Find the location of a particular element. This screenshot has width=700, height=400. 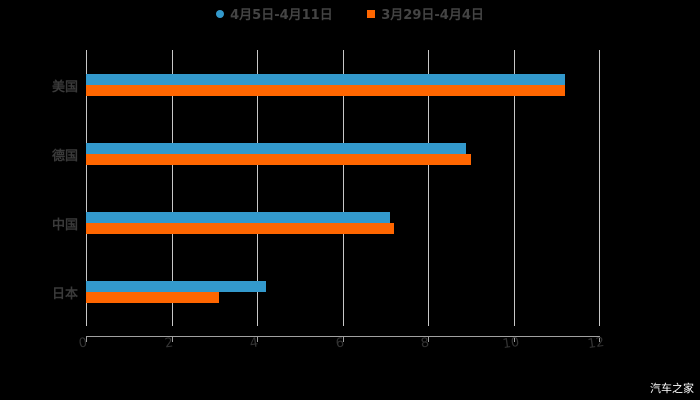

legend-swatch-orange-icon is located at coordinates (371, 13).